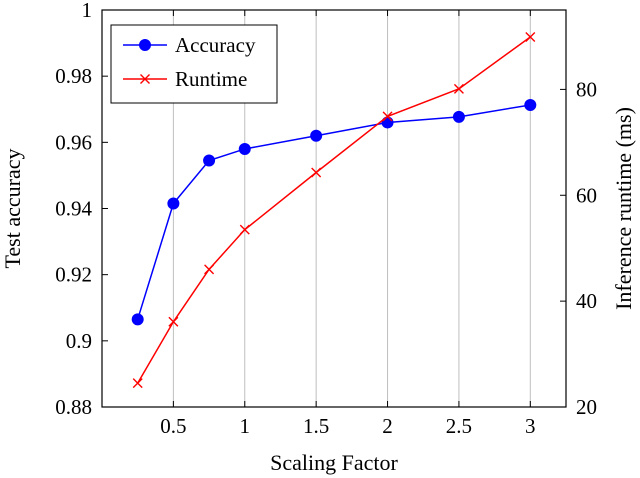 The image size is (640, 478). I want to click on legend-item-runtime: Runtime, so click(185, 79).